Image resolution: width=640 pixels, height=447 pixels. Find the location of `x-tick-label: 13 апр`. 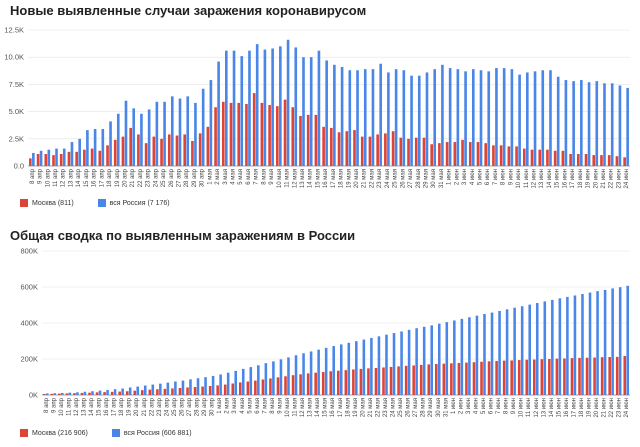

x-tick-label: 13 апр is located at coordinates (84, 406).